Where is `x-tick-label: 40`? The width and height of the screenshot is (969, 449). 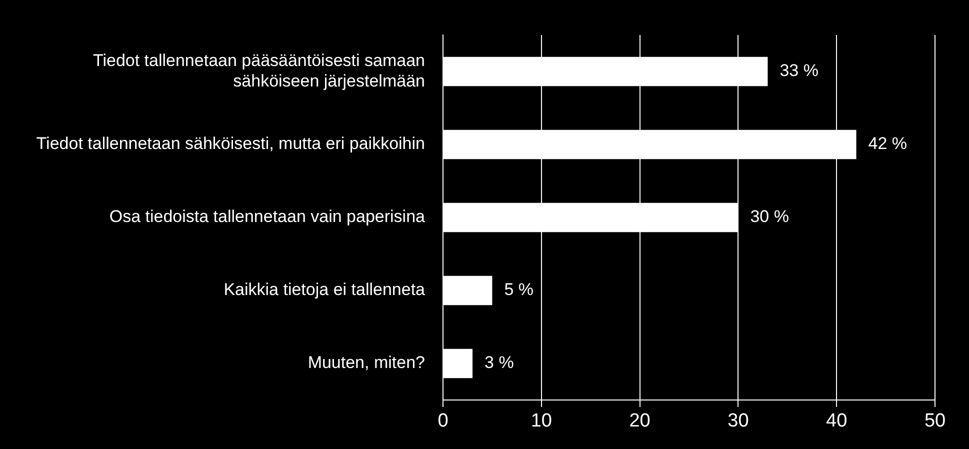
x-tick-label: 40 is located at coordinates (837, 421).